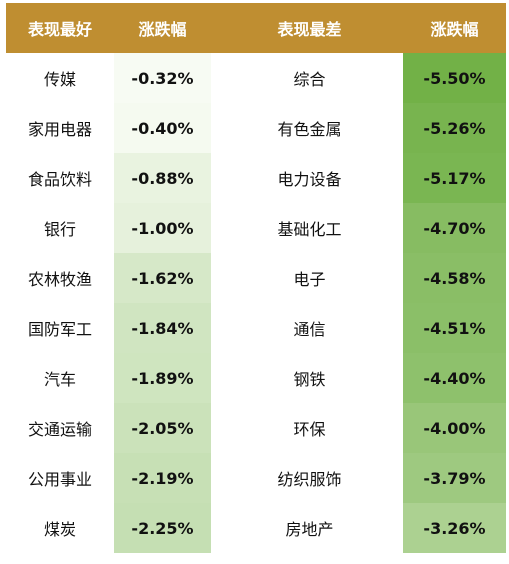 This screenshot has height=564, width=509. Describe the element at coordinates (454, 528) in the screenshot. I see `worst-change-cell: -3.26%` at that location.